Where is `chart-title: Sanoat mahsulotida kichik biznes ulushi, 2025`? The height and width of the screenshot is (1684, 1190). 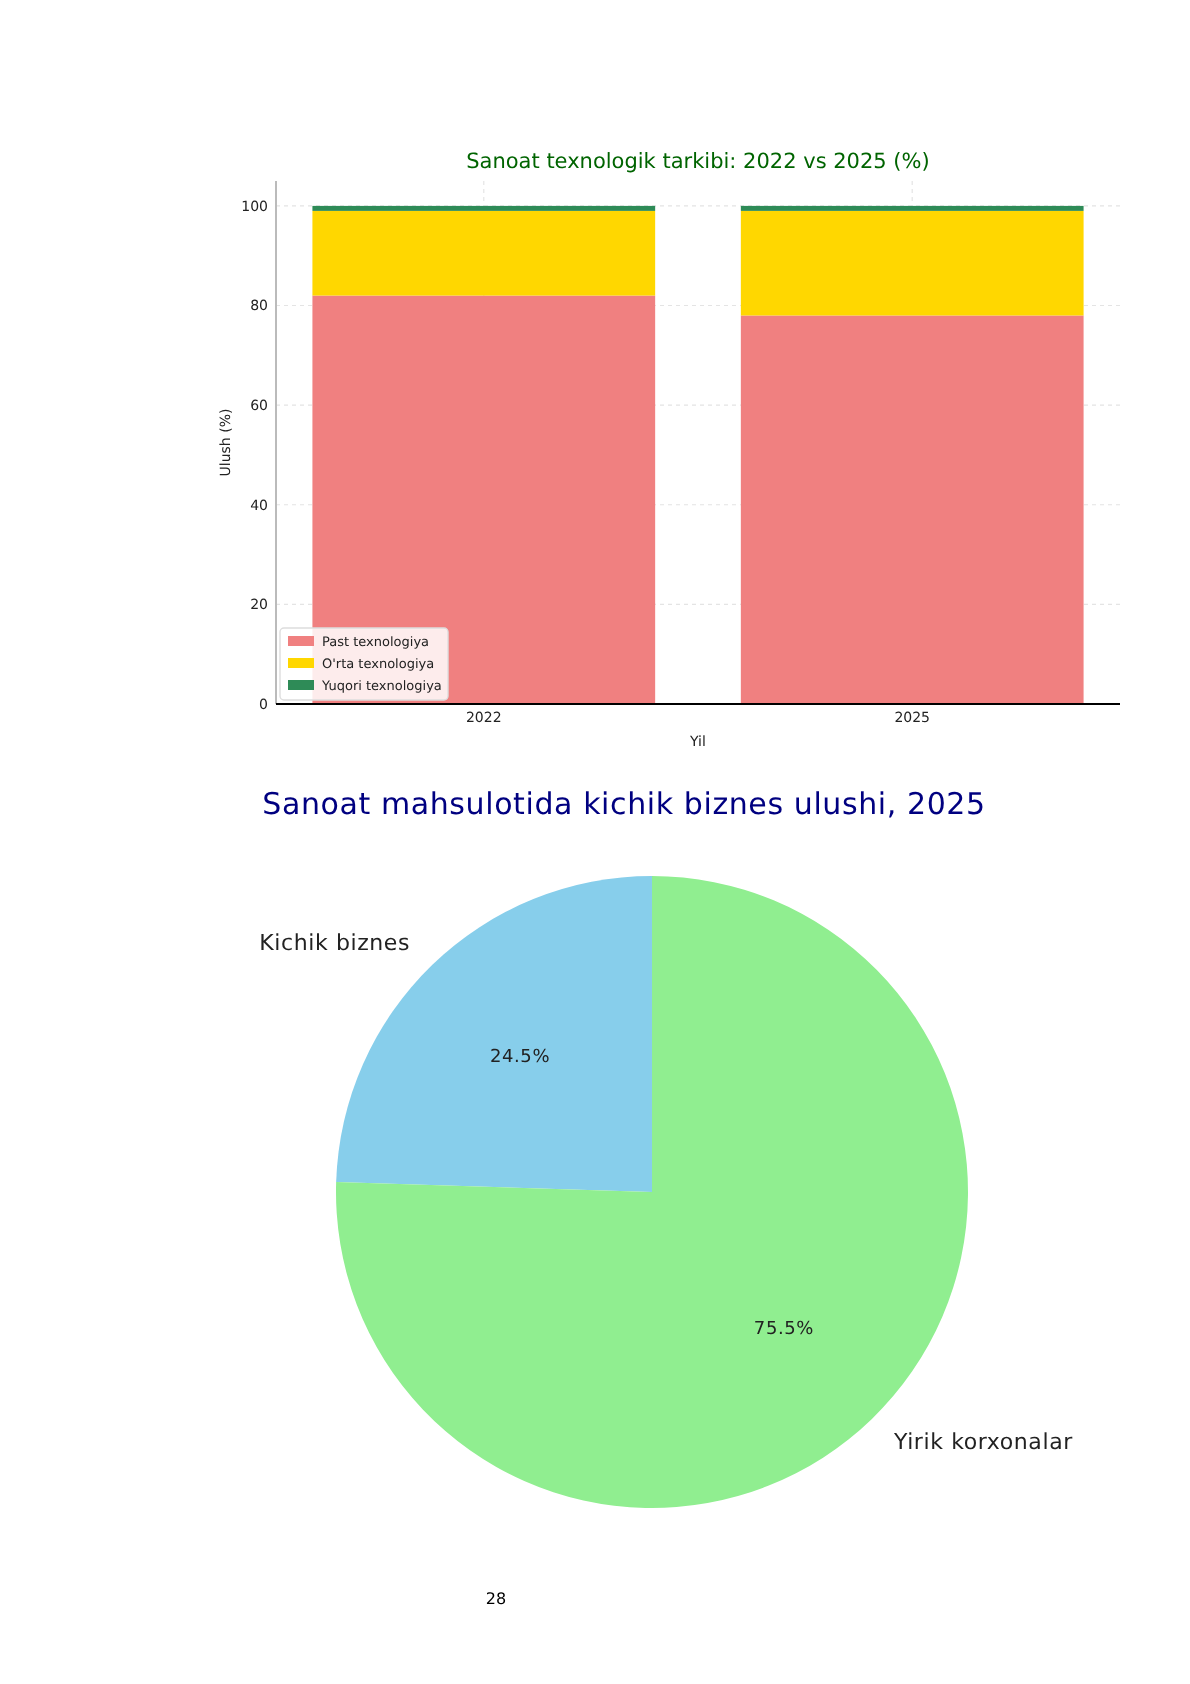 chart-title: Sanoat mahsulotida kichik biznes ulushi, 2025 is located at coordinates (624, 804).